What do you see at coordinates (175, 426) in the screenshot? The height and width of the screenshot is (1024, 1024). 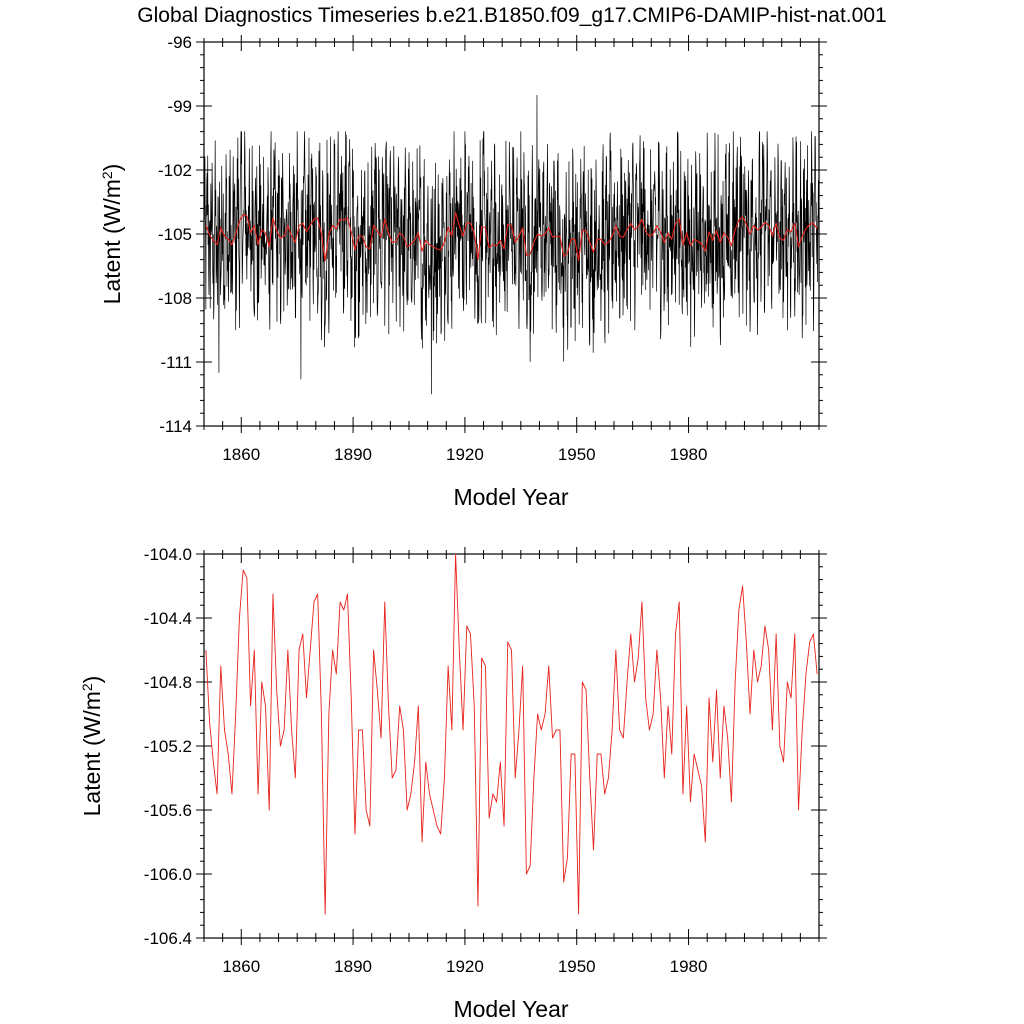 I see `top-y-tick-label: -114` at bounding box center [175, 426].